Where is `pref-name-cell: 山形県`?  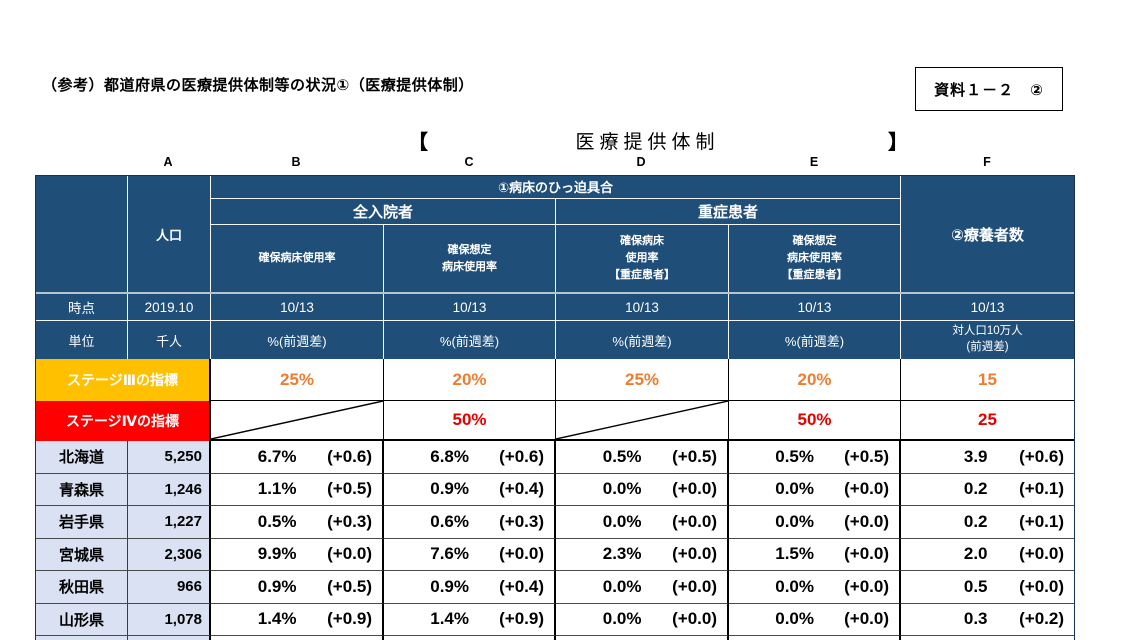
pref-name-cell: 山形県 is located at coordinates (82, 619).